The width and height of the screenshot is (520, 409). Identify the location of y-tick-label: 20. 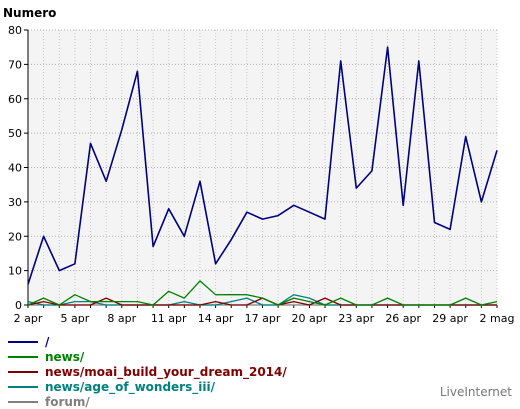
(15, 236).